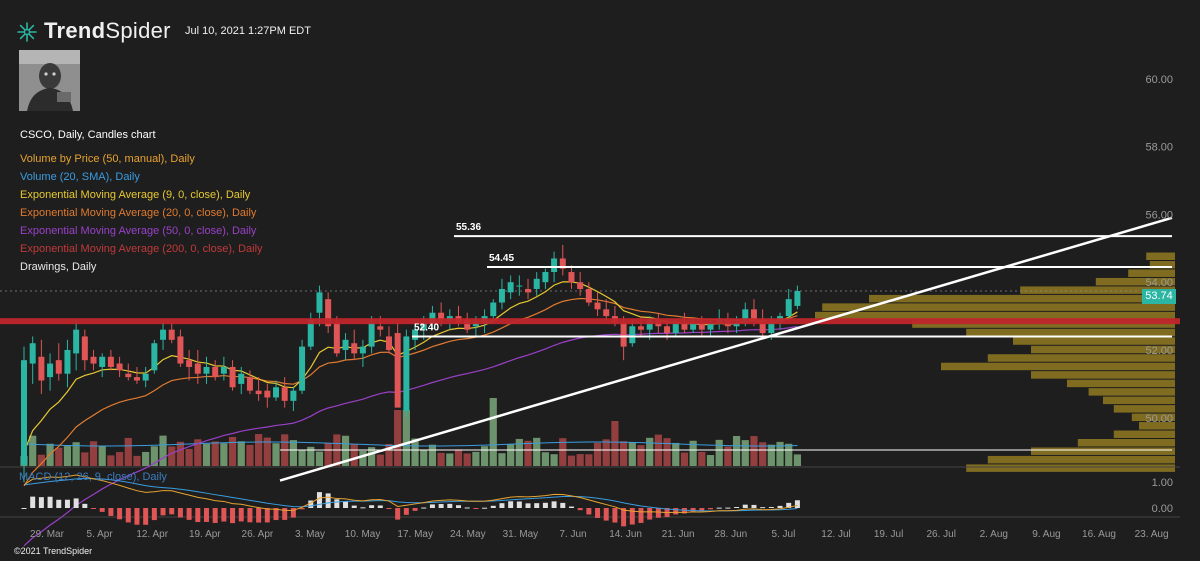  I want to click on legend-volume: Volume (20, SMA), Daily, so click(80, 177).